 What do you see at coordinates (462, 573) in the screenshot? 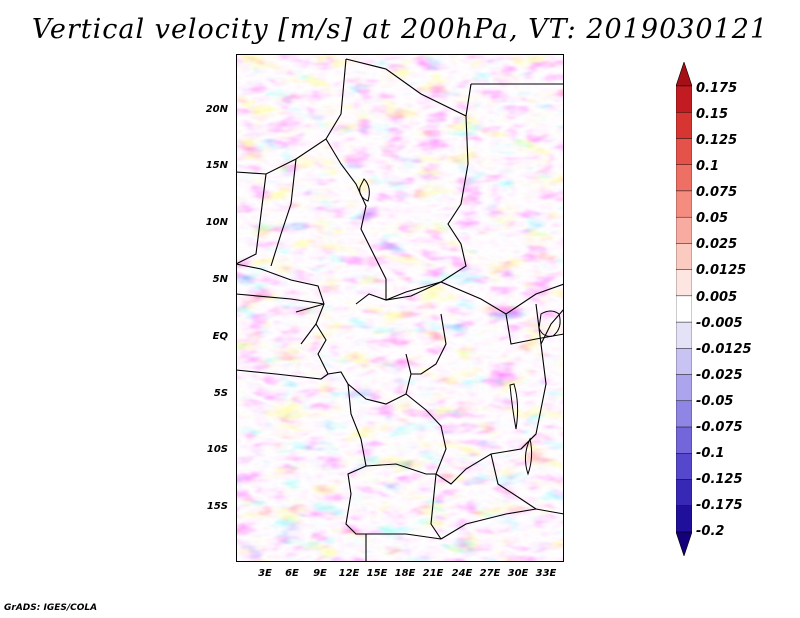
I see `lon-tick-label: 24E` at bounding box center [462, 573].